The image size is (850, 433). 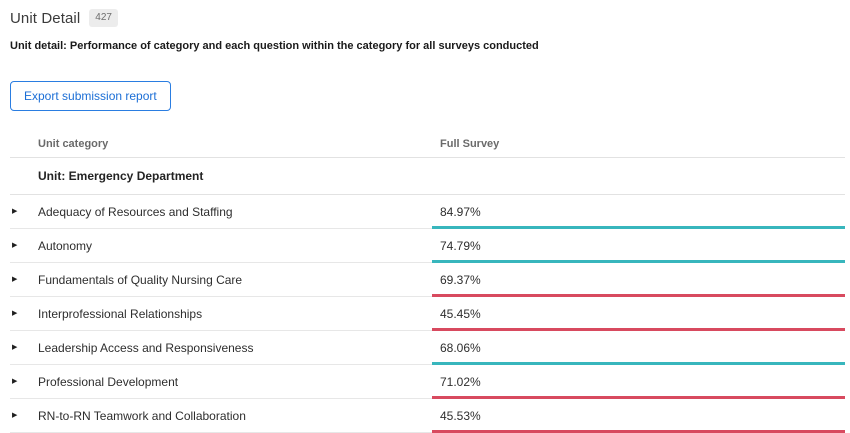 What do you see at coordinates (103, 18) in the screenshot?
I see `response-count-badge: 427` at bounding box center [103, 18].